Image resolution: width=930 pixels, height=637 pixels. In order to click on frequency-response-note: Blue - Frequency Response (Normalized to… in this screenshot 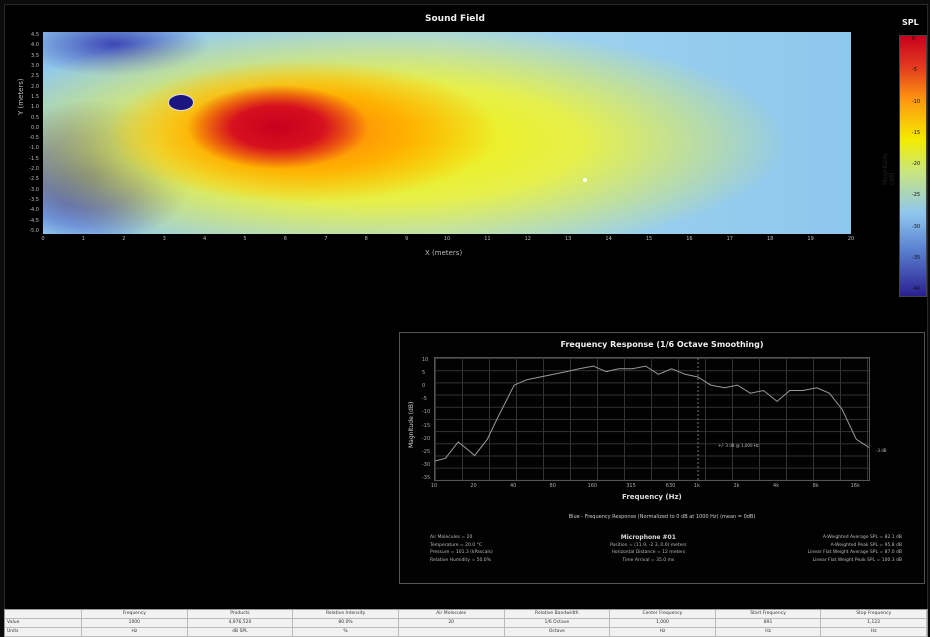, I will do `click(662, 517)`.